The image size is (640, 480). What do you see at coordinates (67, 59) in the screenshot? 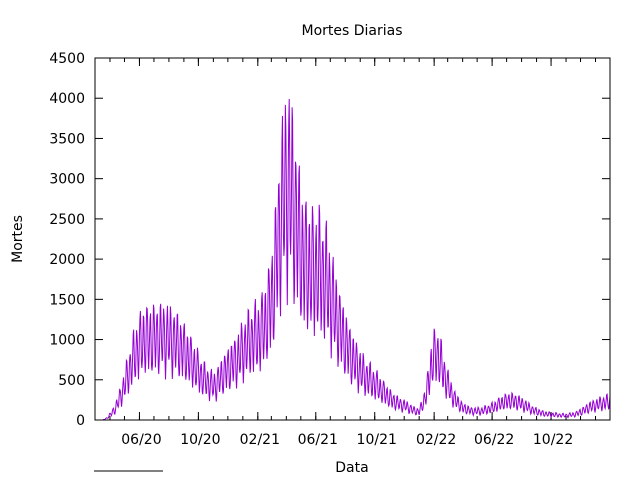
I see `y-tick-label: 4500` at bounding box center [67, 59].